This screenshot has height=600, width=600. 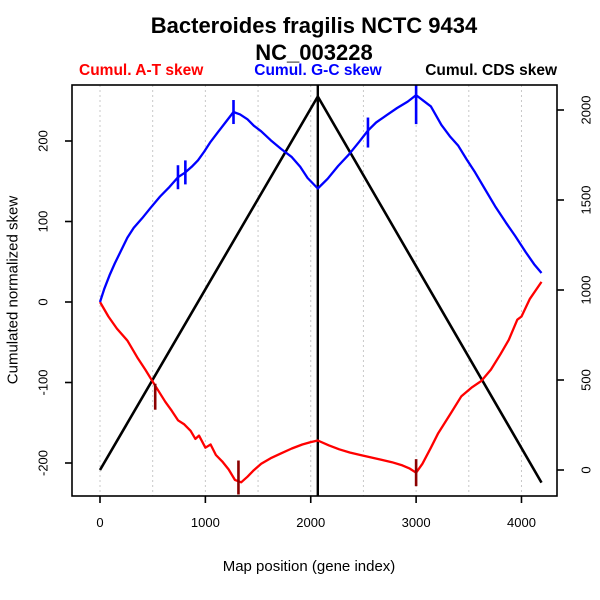 I want to click on chart-title-line2: NC_003228, so click(x=314, y=52).